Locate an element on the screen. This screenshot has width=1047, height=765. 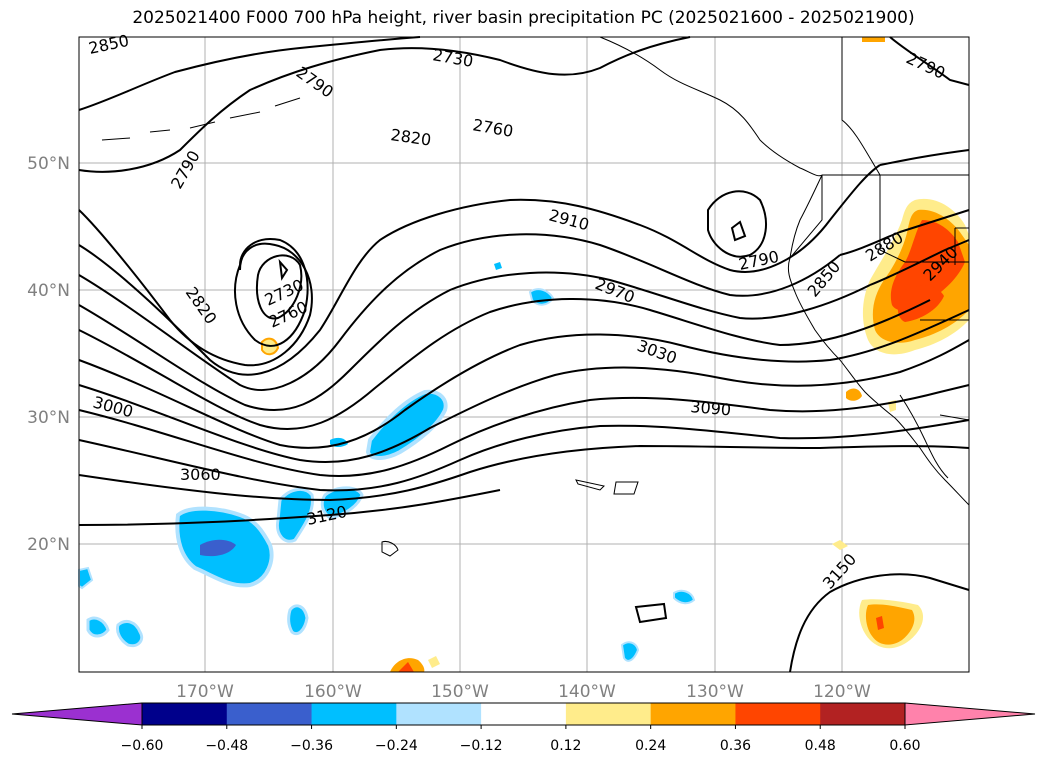
latitude-labels: 50°N 40°N 30°N 20°N is located at coordinates (48, 354).